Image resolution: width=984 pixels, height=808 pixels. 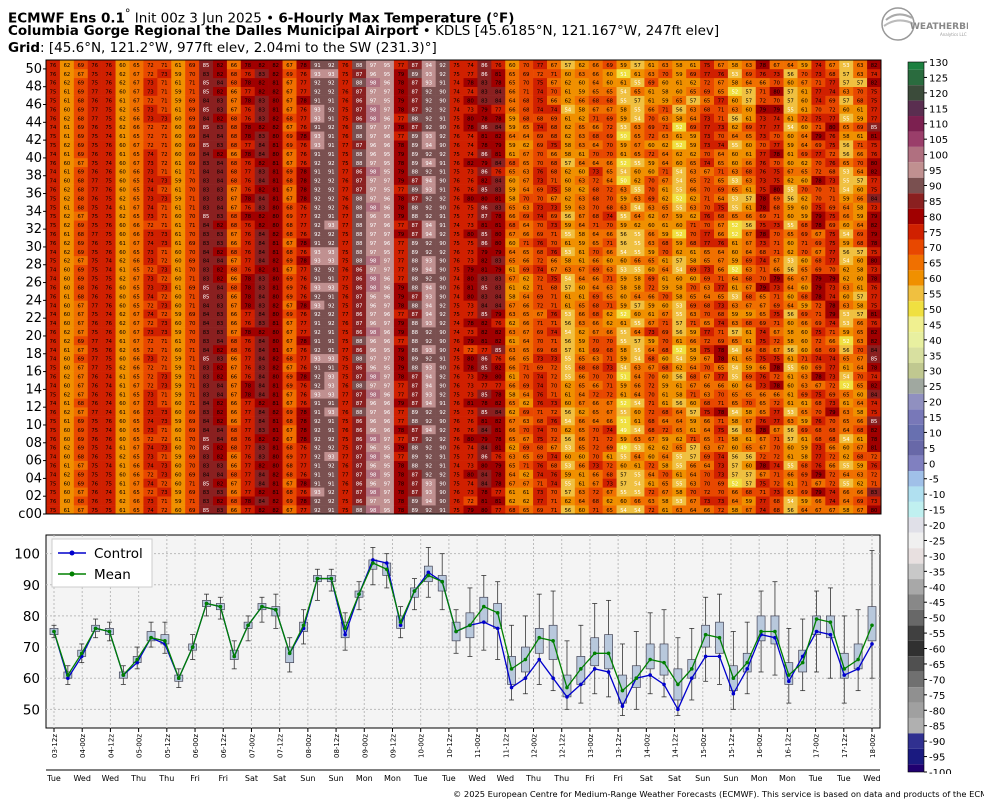 What do you see at coordinates (679, 191) in the screenshot?
I see `heatmap-cell-value: 55` at bounding box center [679, 191].